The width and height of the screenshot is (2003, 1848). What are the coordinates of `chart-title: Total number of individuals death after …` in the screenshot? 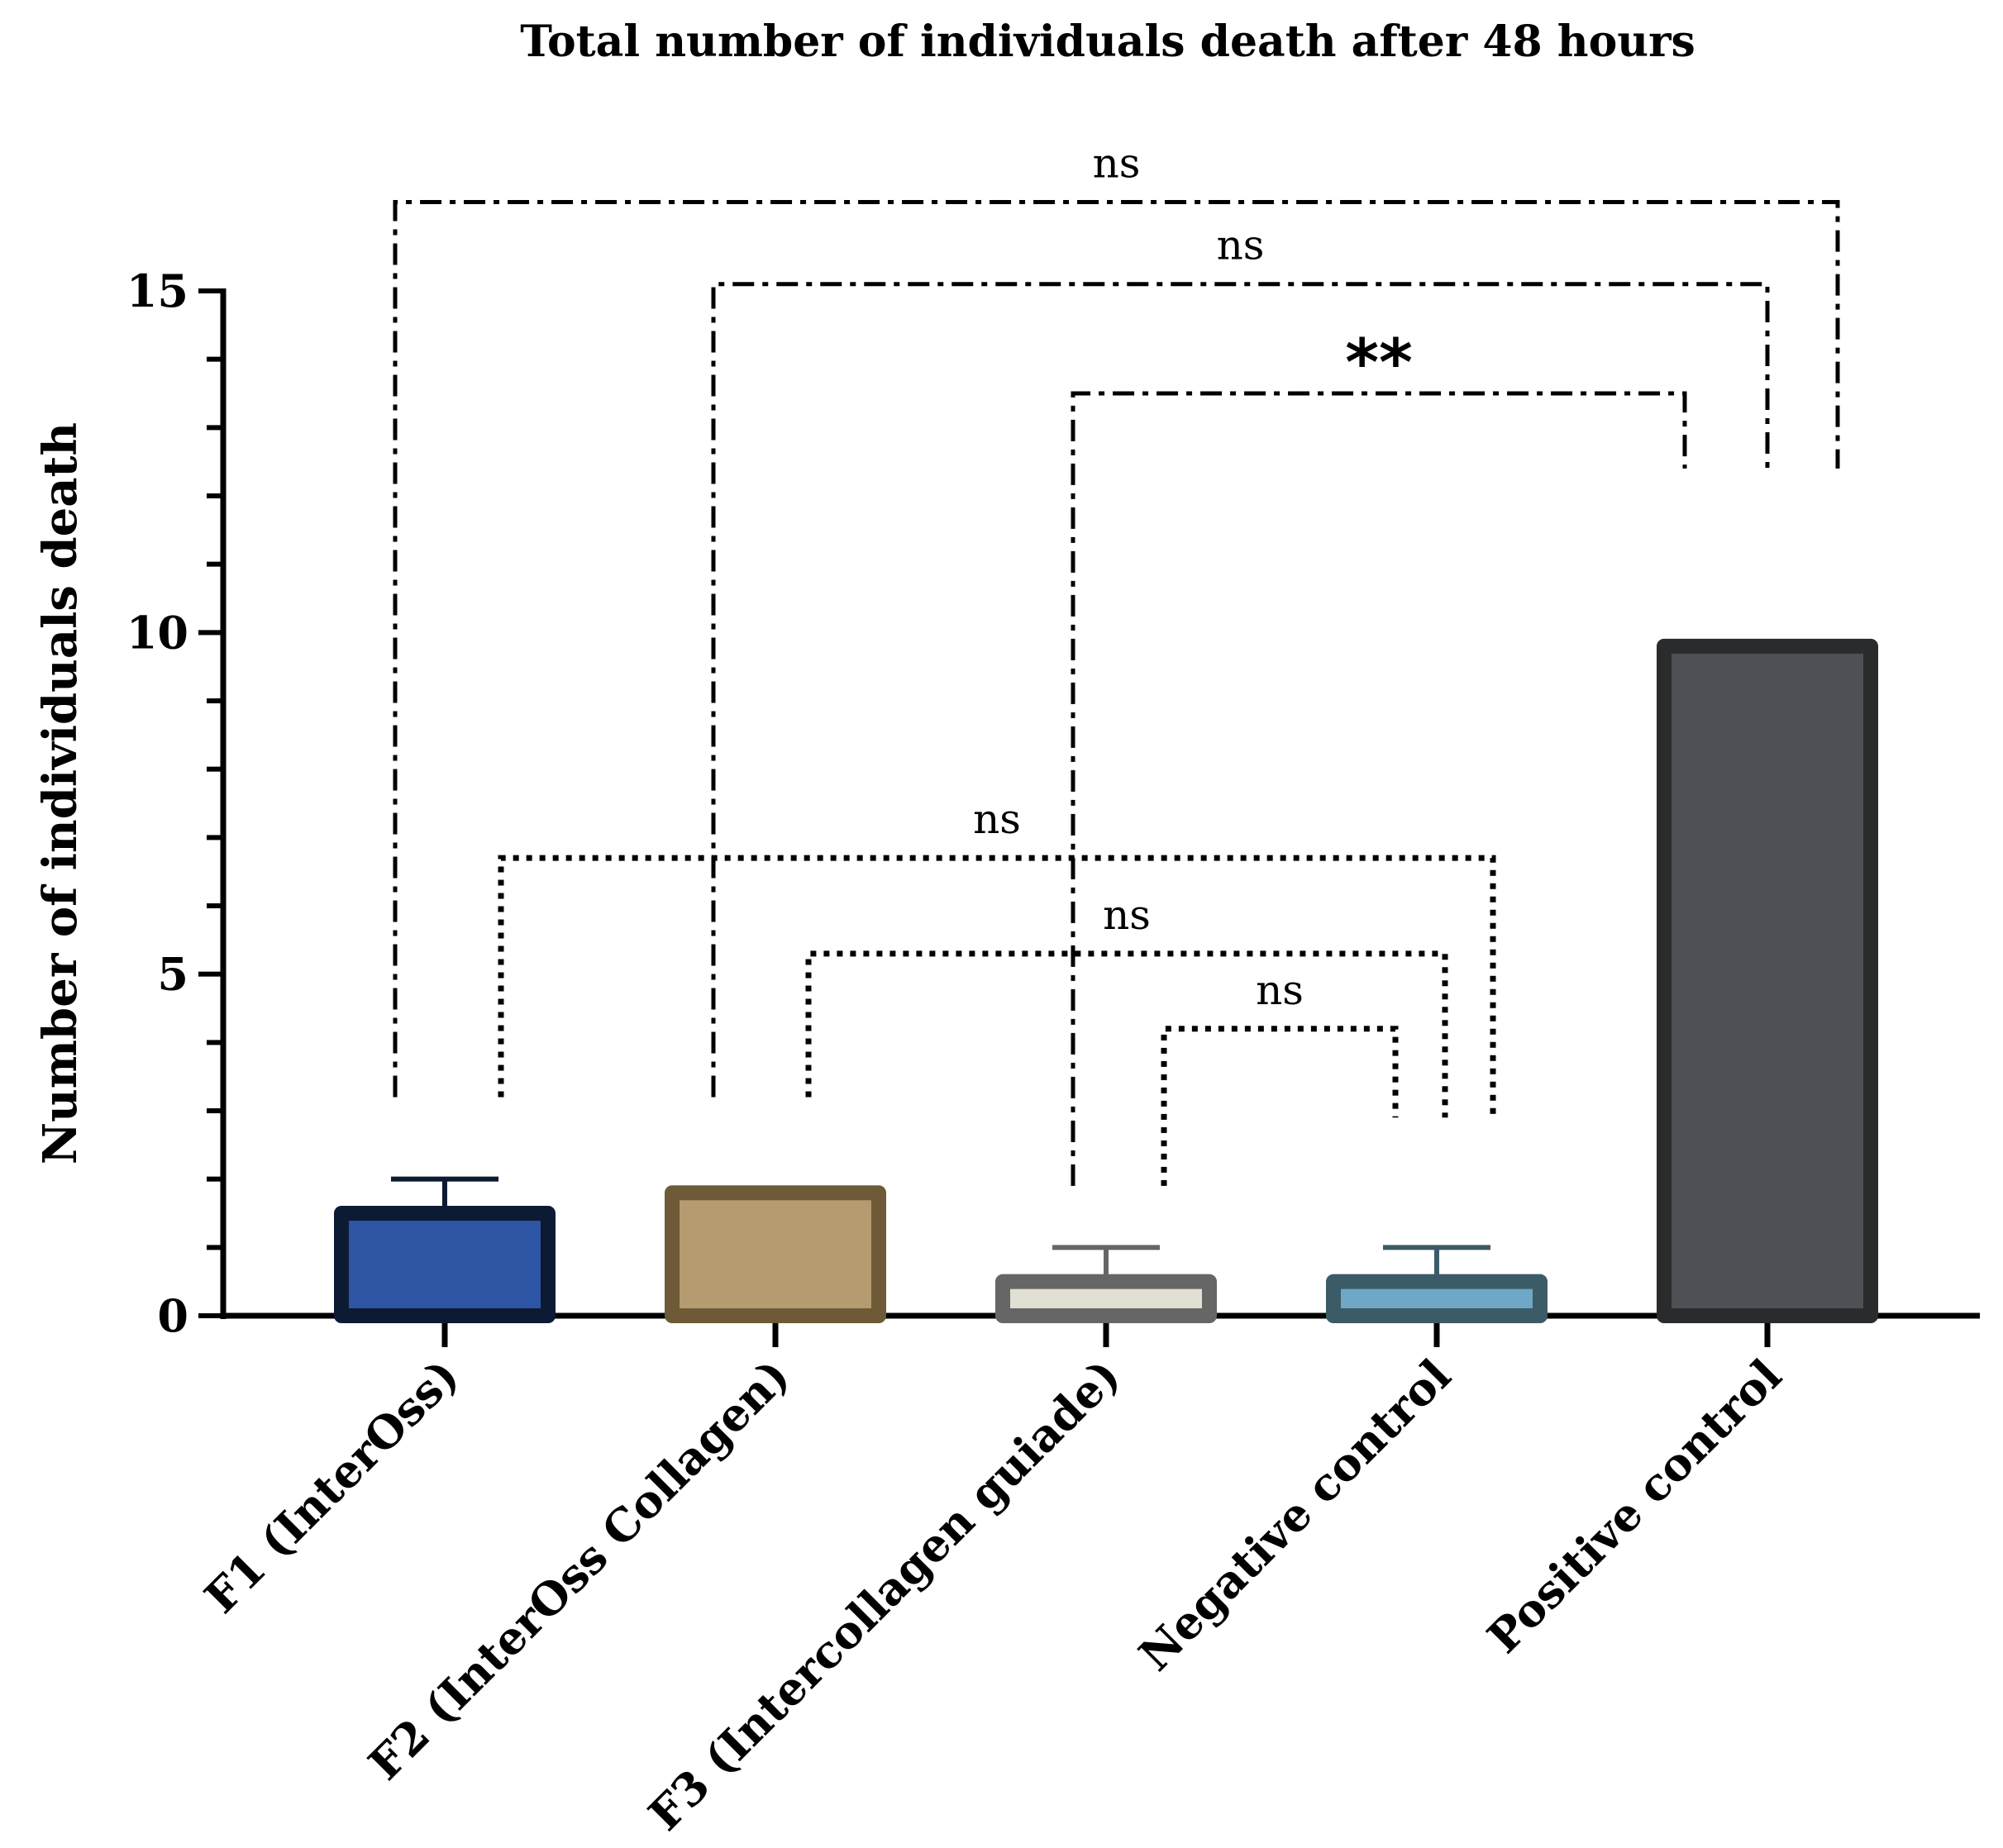 It's located at (1108, 42).